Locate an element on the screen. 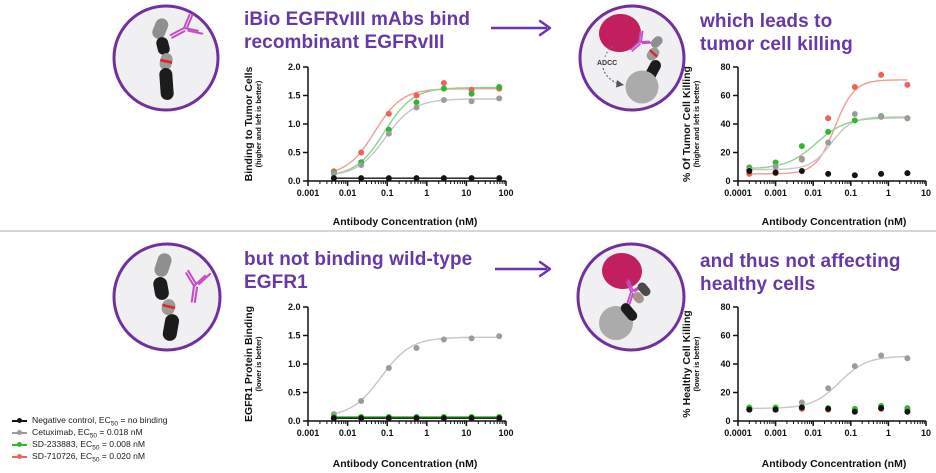  legend-label: SD-710726, EC50 = 0.020 nM is located at coordinates (89, 457).